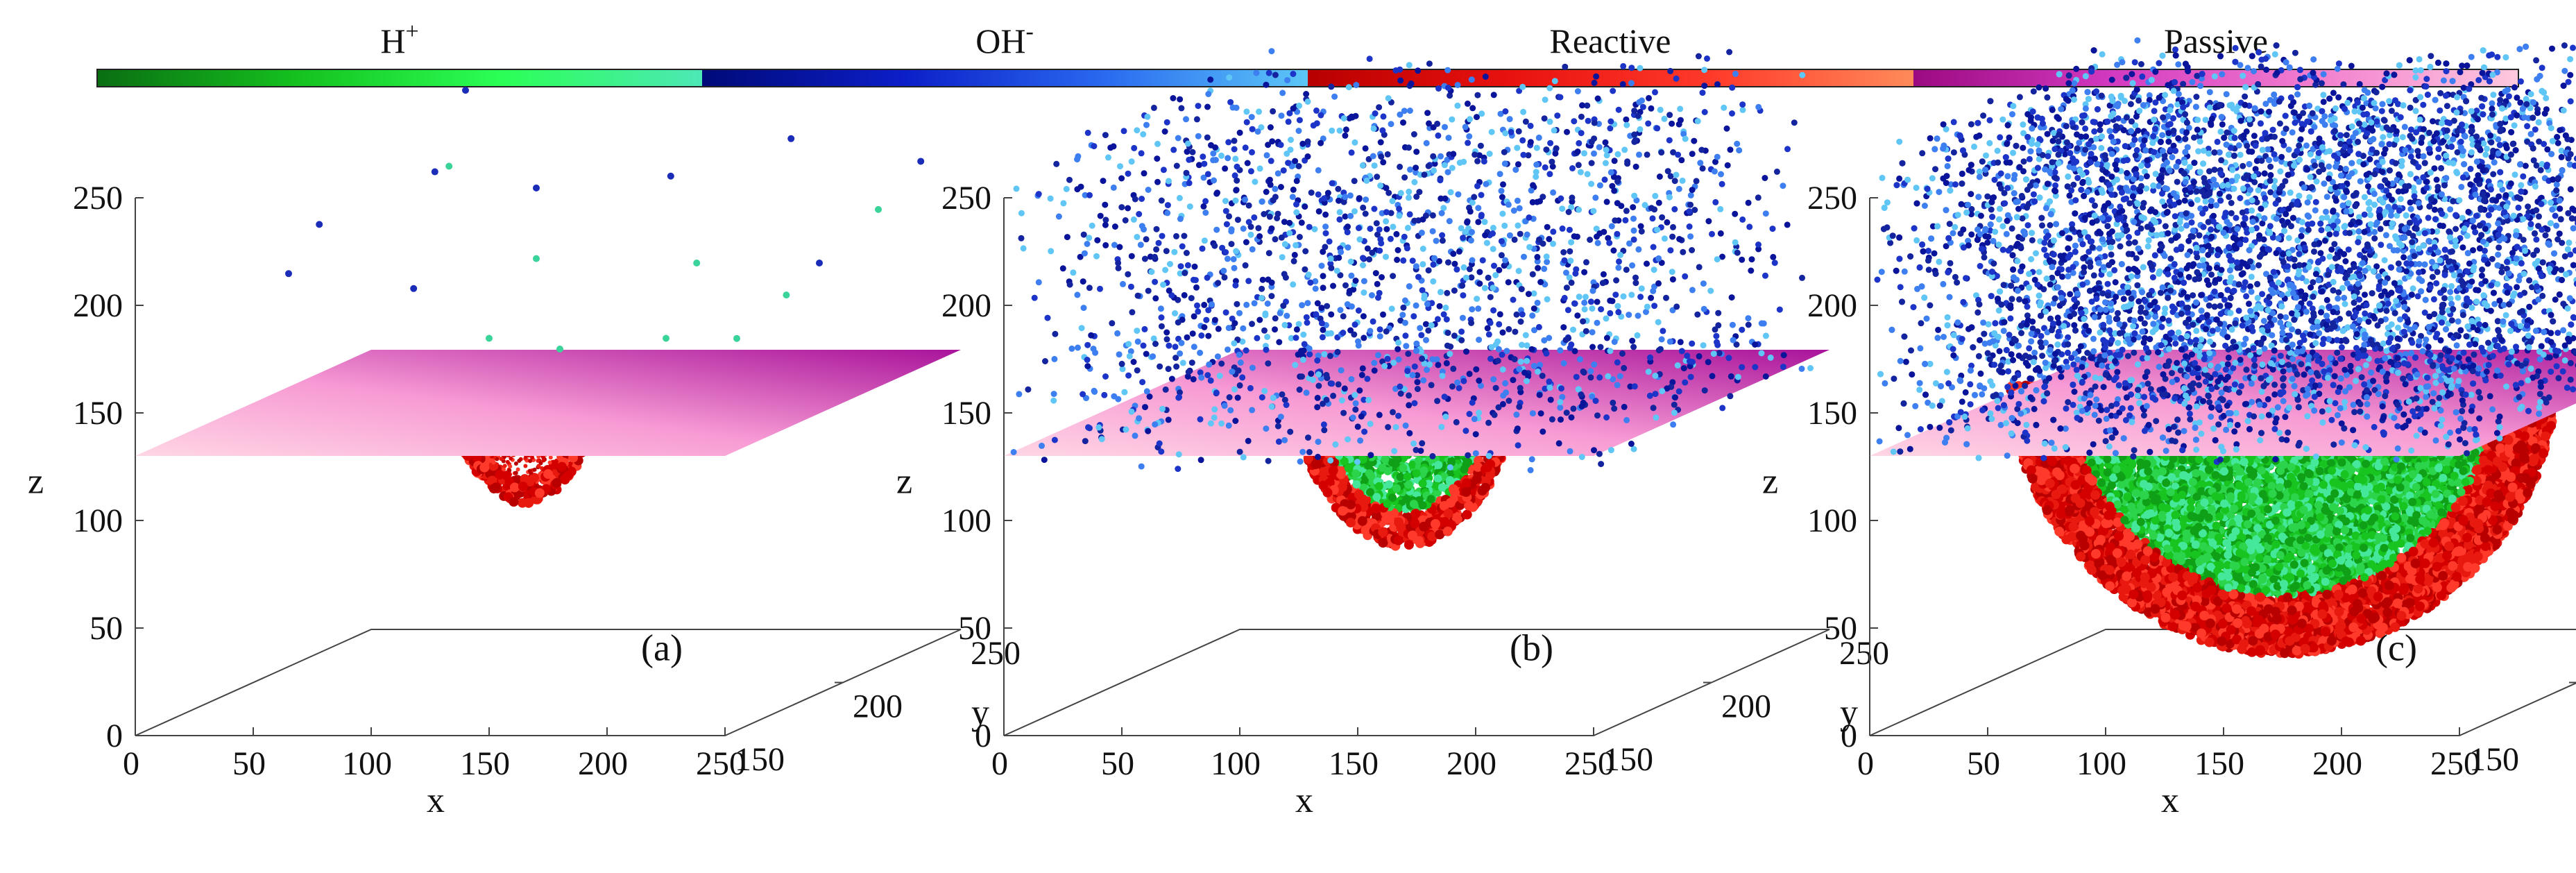 This screenshot has height=873, width=2576. What do you see at coordinates (1304, 800) in the screenshot?
I see `x-axis-label: x` at bounding box center [1304, 800].